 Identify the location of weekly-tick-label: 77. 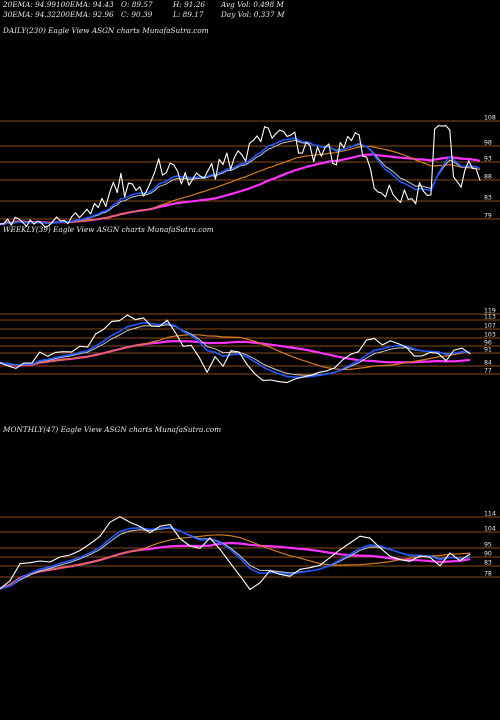
(488, 371).